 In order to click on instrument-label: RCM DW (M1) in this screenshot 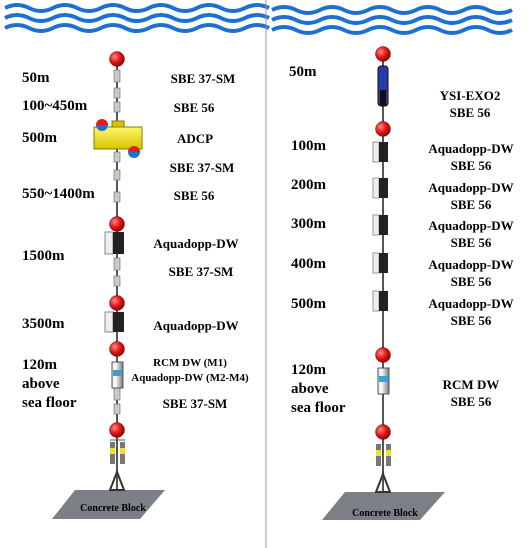, I will do `click(190, 363)`.